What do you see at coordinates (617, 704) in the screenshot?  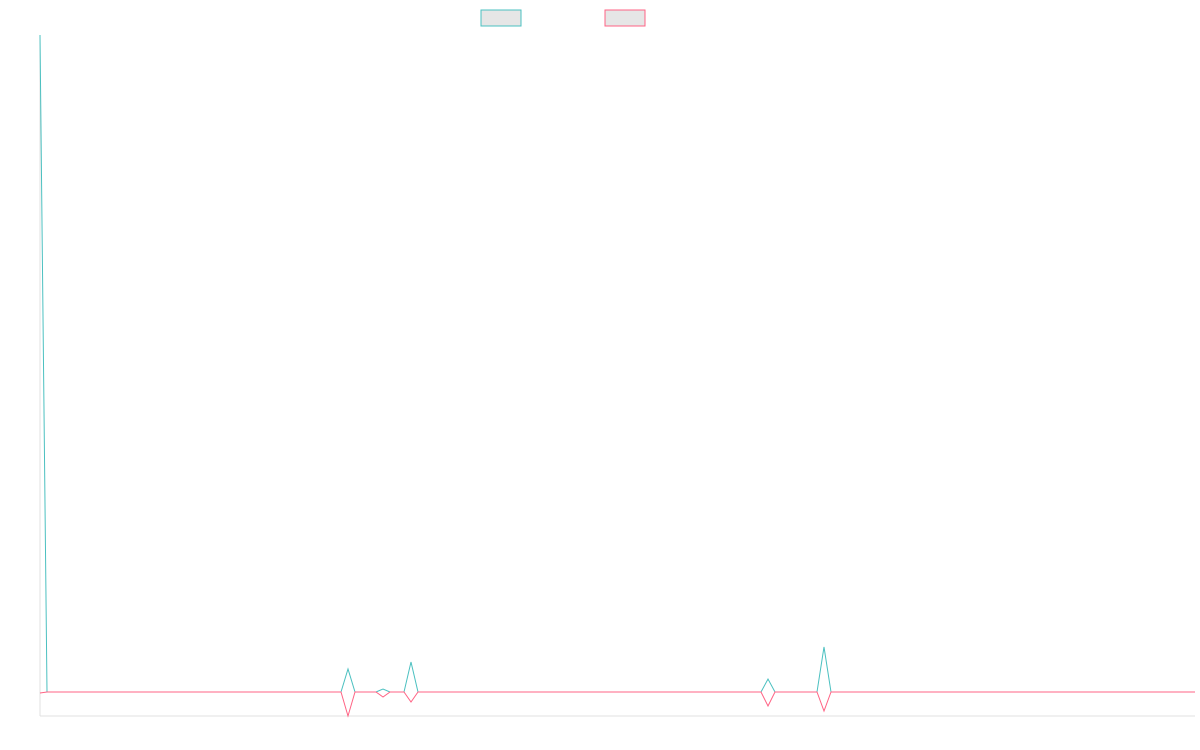 I see `series-line` at bounding box center [617, 704].